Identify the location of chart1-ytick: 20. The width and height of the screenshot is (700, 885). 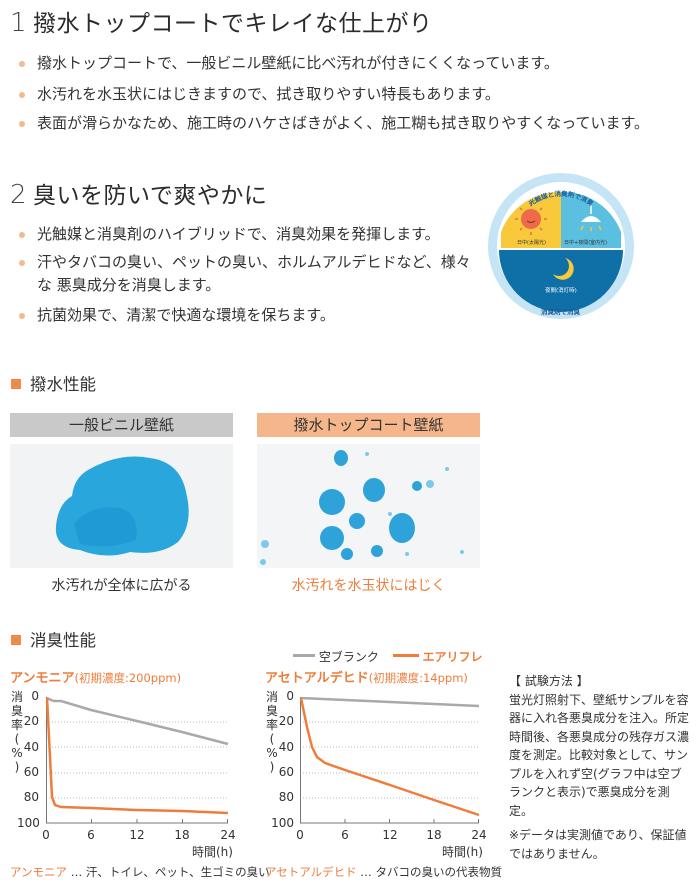
(31, 721).